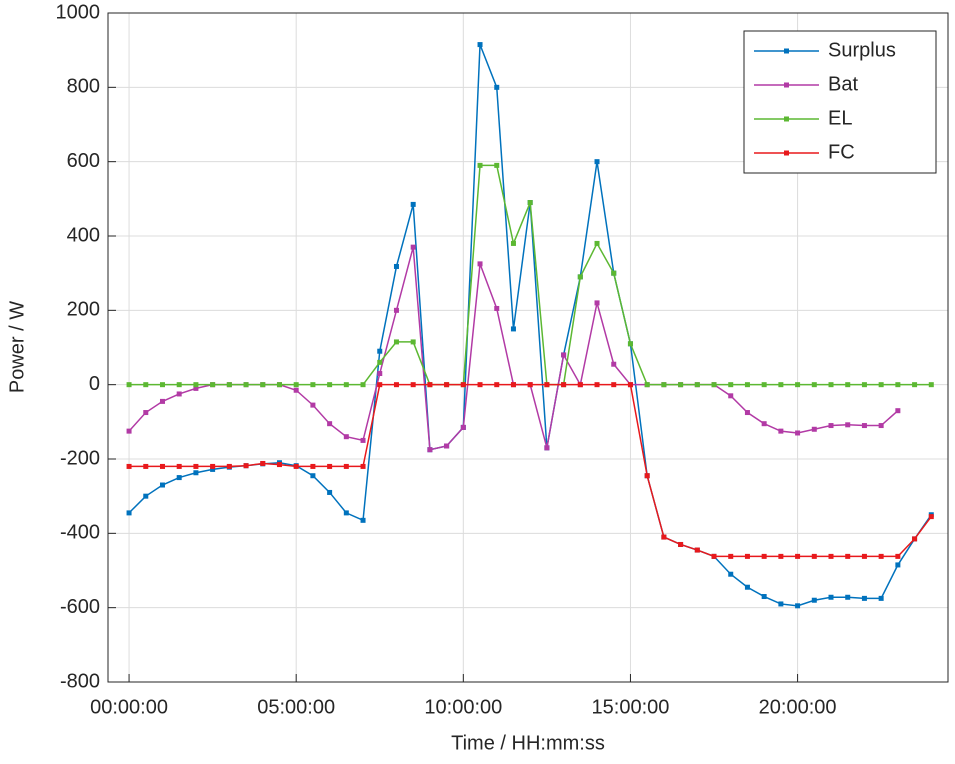 The image size is (955, 764). I want to click on y-tick-label: 0, so click(94, 384).